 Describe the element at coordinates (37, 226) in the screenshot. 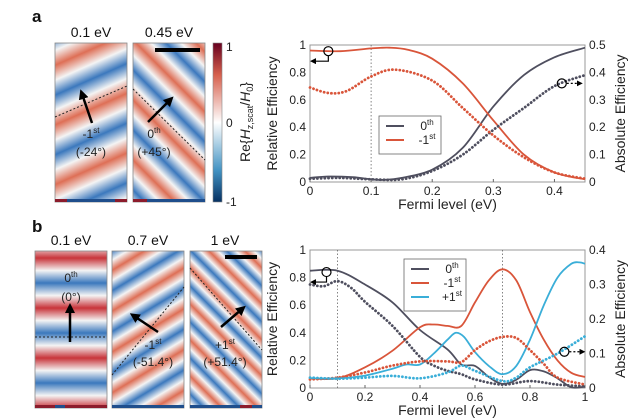

I see `panel-label-b: b` at that location.